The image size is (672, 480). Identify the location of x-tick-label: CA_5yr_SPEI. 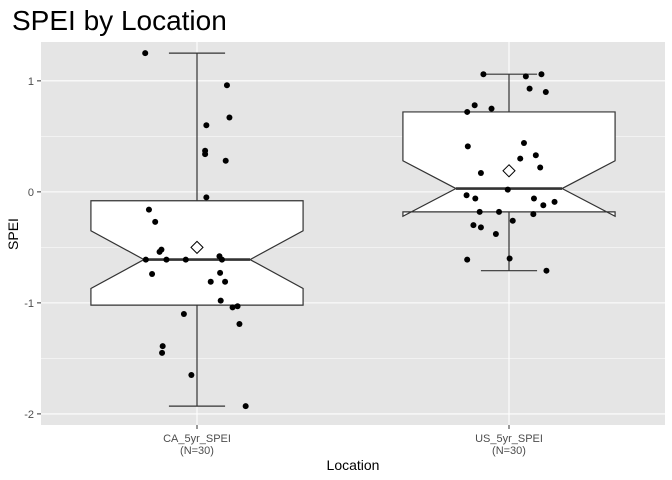
(197, 439).